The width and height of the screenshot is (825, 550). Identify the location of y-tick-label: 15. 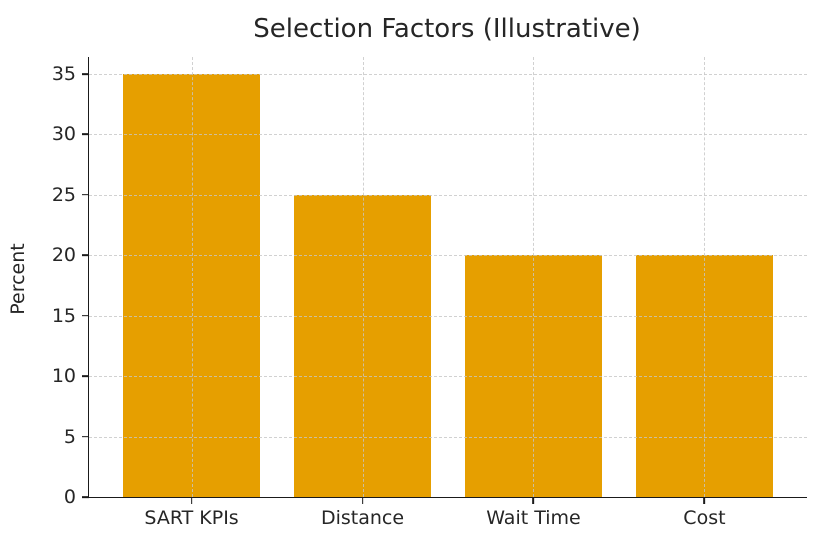
(63, 315).